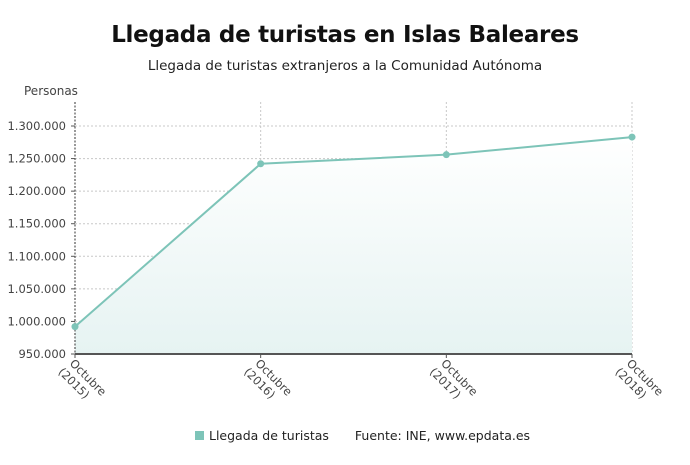 This screenshot has width=690, height=465. Describe the element at coordinates (268, 378) in the screenshot. I see `x-tick-label: Octubre(2016)` at that location.